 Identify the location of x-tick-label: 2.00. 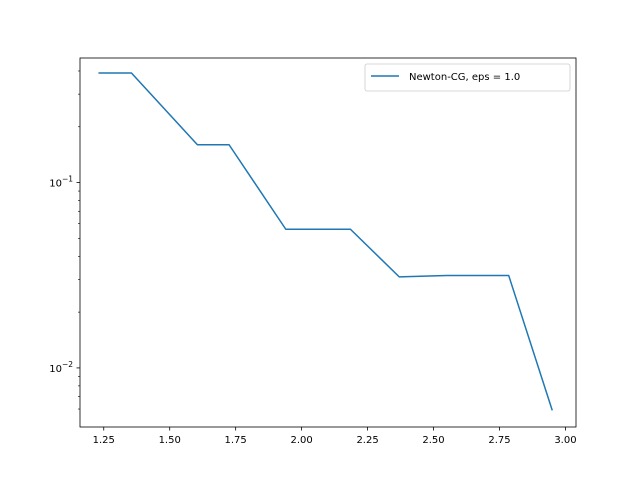
(301, 440).